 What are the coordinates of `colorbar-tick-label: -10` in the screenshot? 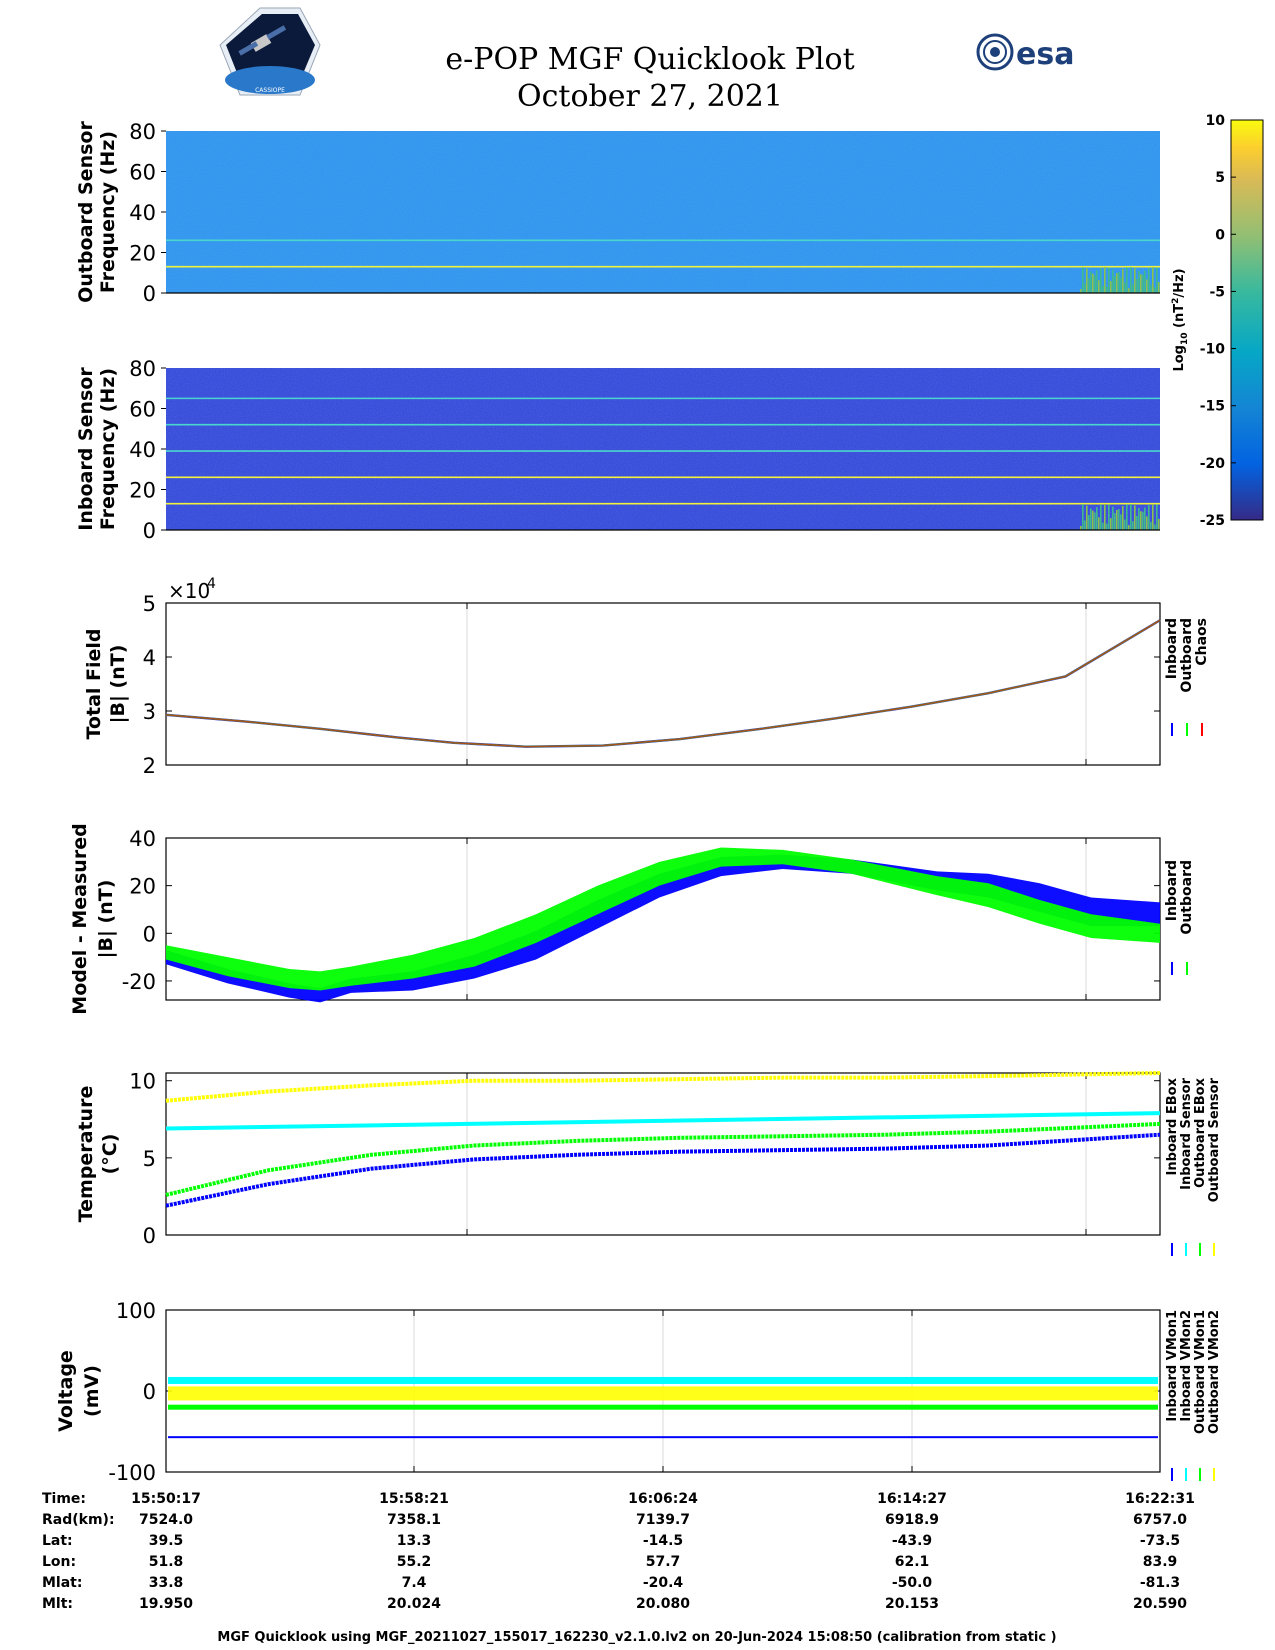 It's located at (1213, 350).